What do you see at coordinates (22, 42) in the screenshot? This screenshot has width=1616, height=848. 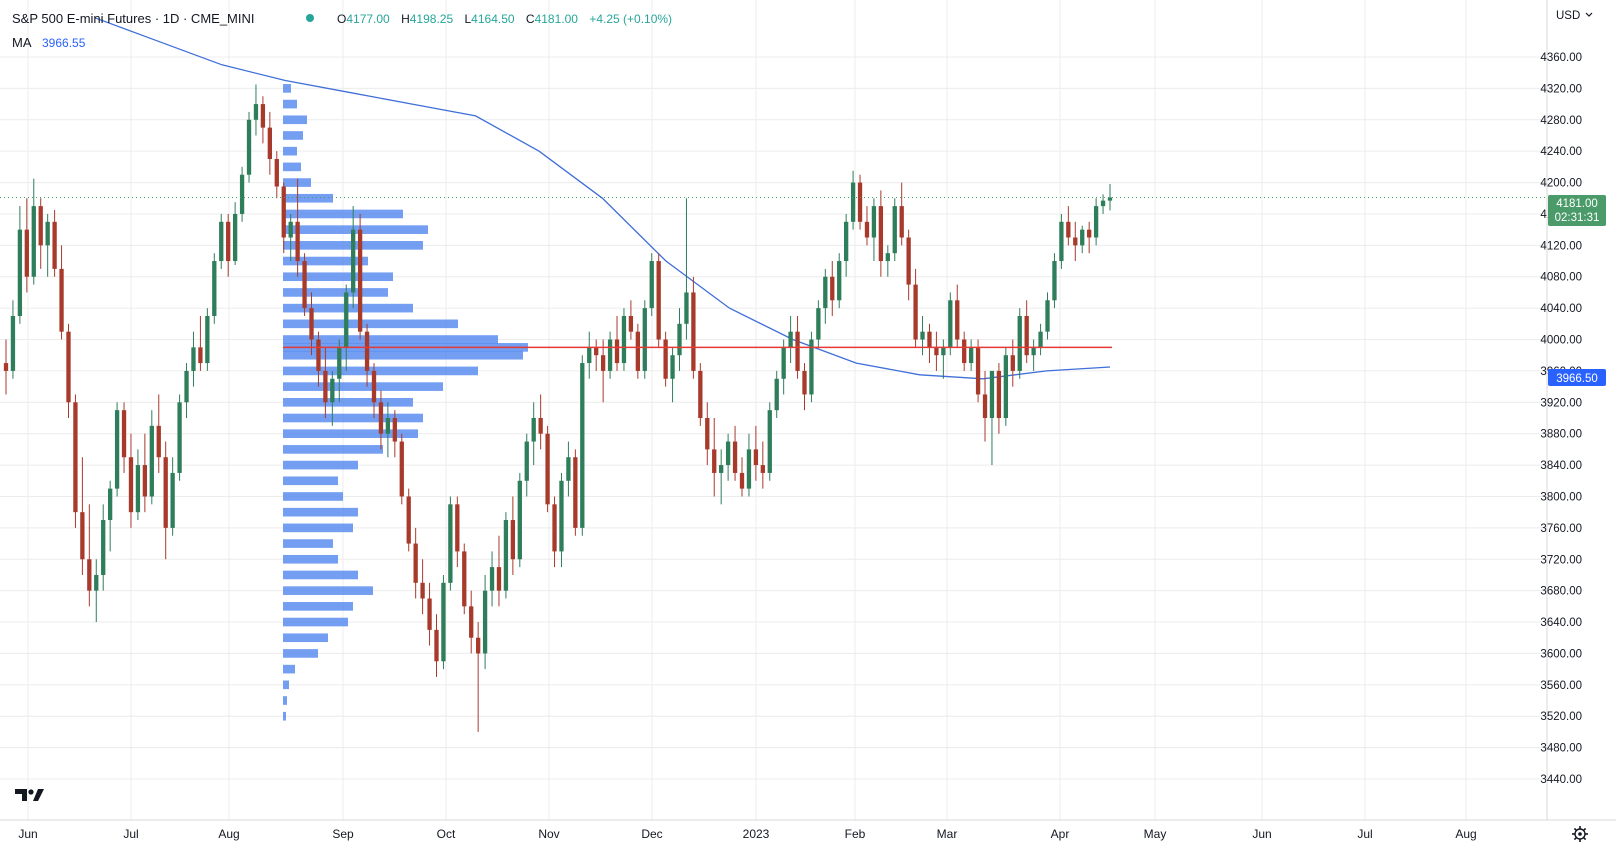 I see `ma-indicator-label: MA` at bounding box center [22, 42].